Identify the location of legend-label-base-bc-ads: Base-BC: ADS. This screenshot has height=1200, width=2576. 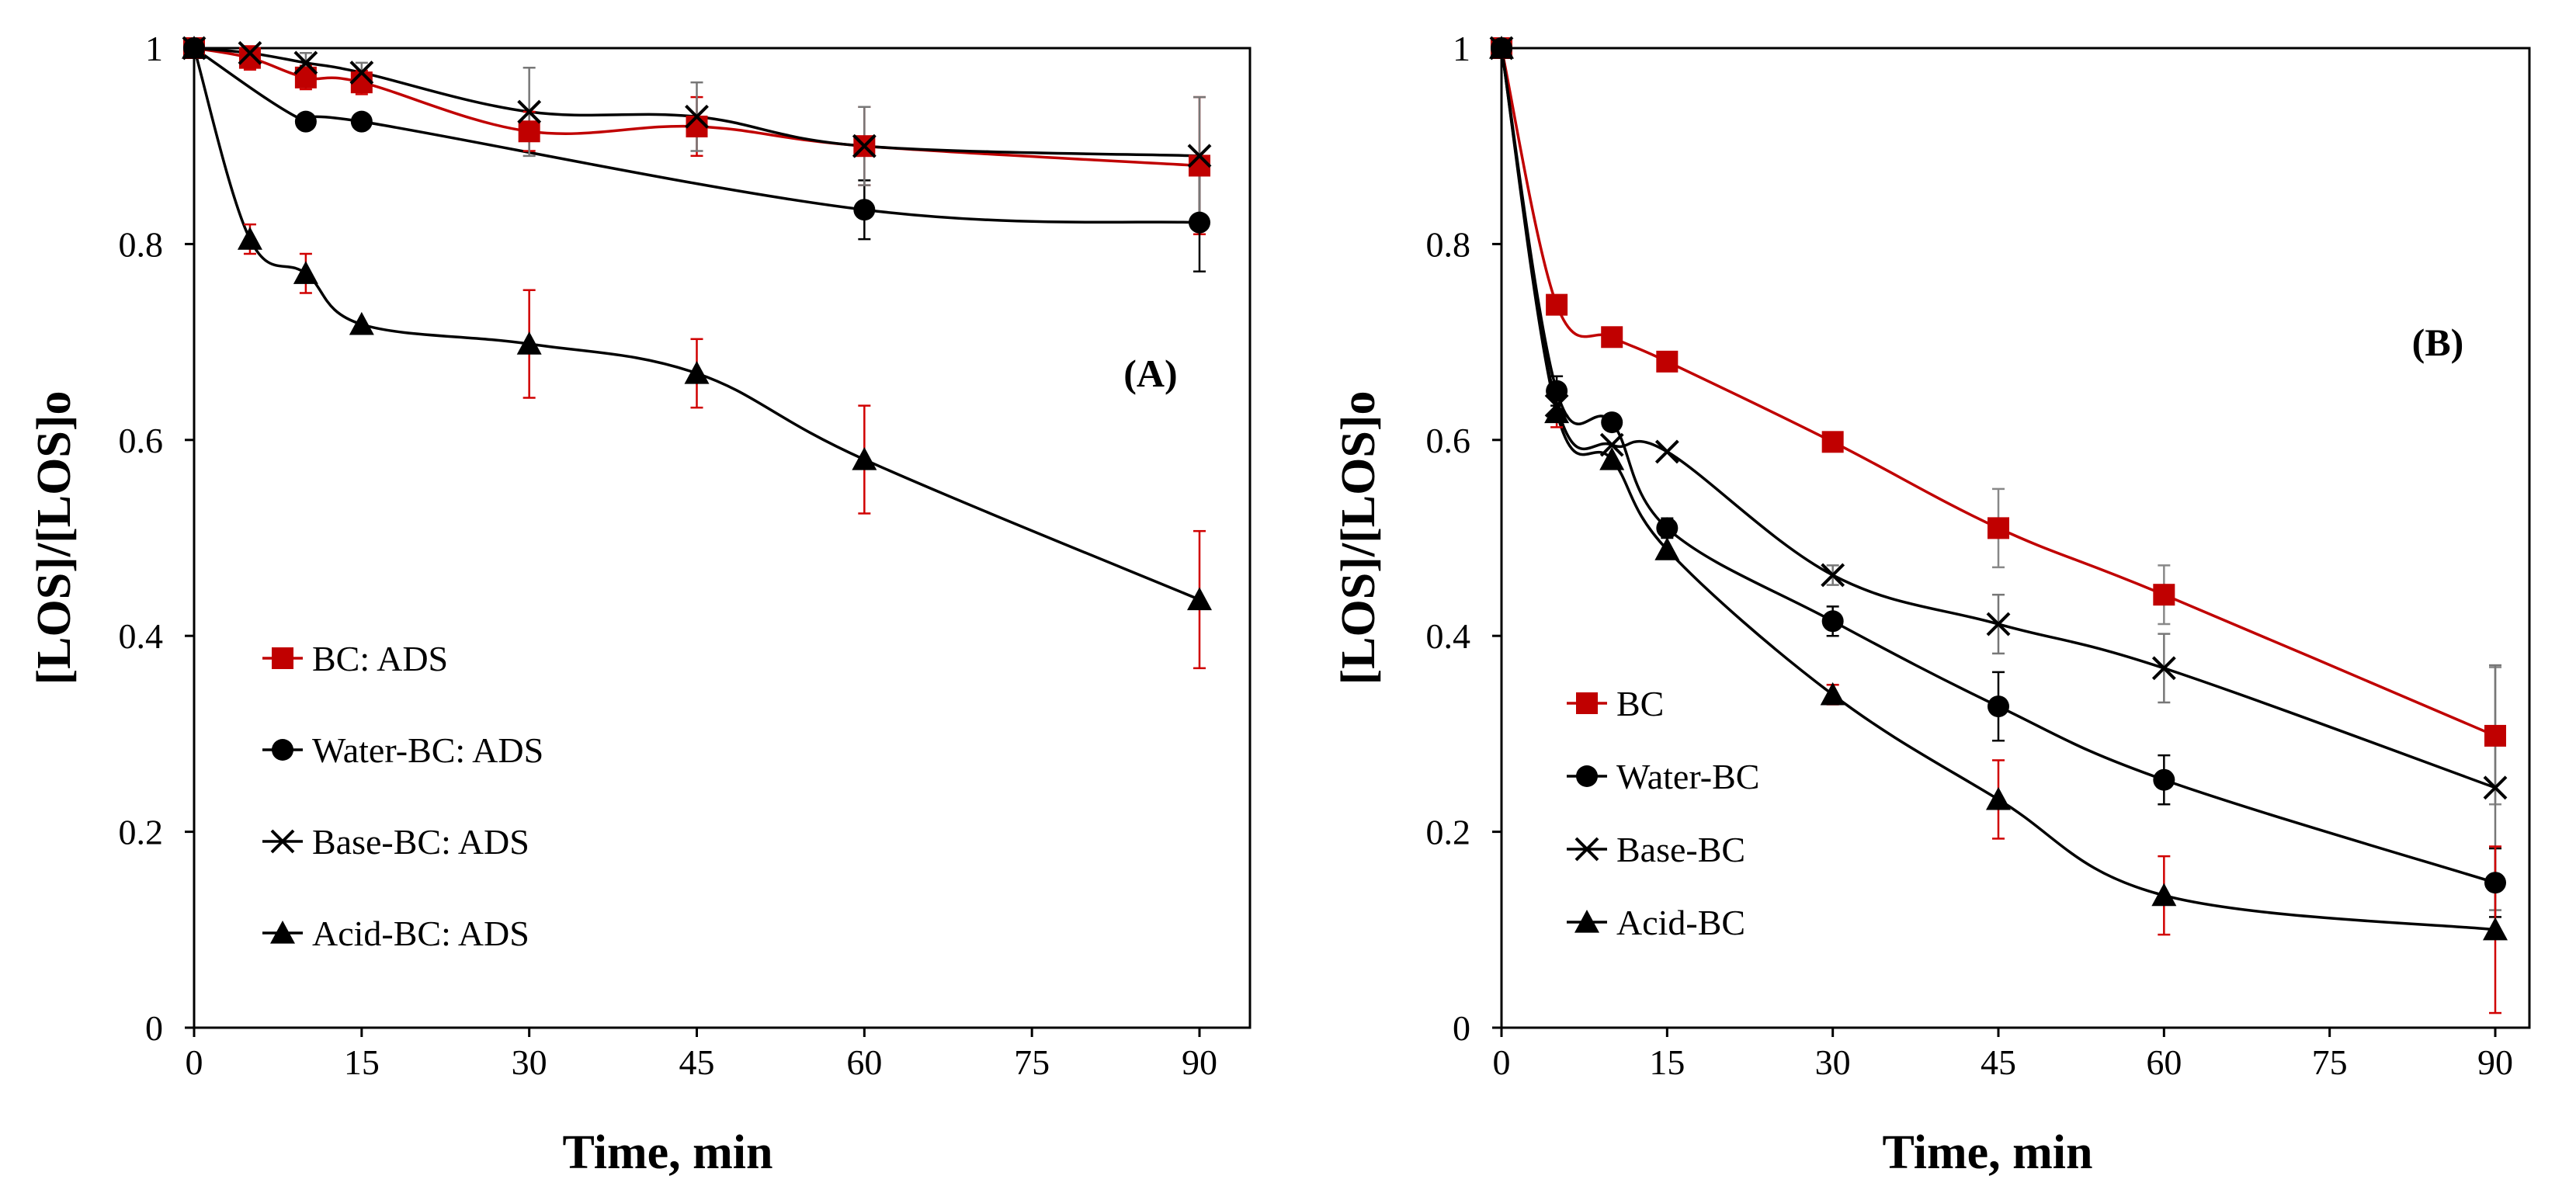
(420, 842).